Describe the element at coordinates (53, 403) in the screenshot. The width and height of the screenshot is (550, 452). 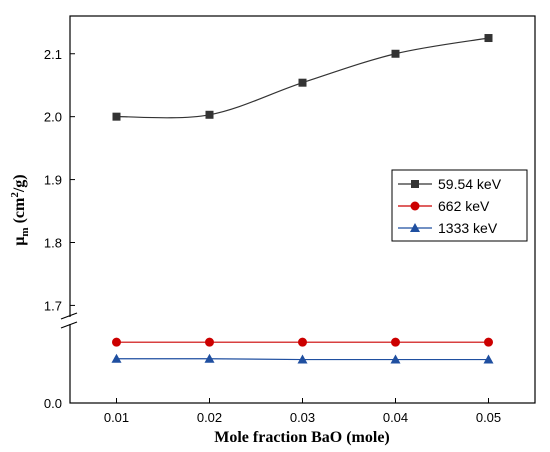
I see `y-tick-label: 0.0` at that location.